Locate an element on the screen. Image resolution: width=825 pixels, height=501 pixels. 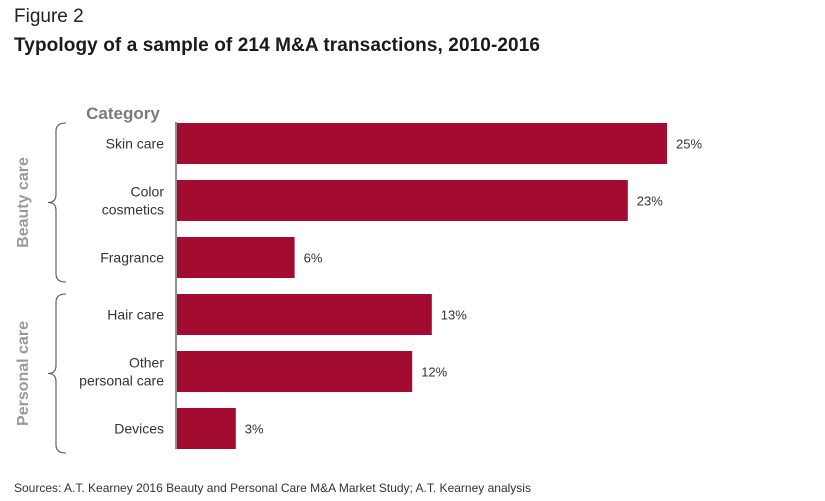
value-label-3: 13% is located at coordinates (454, 315).